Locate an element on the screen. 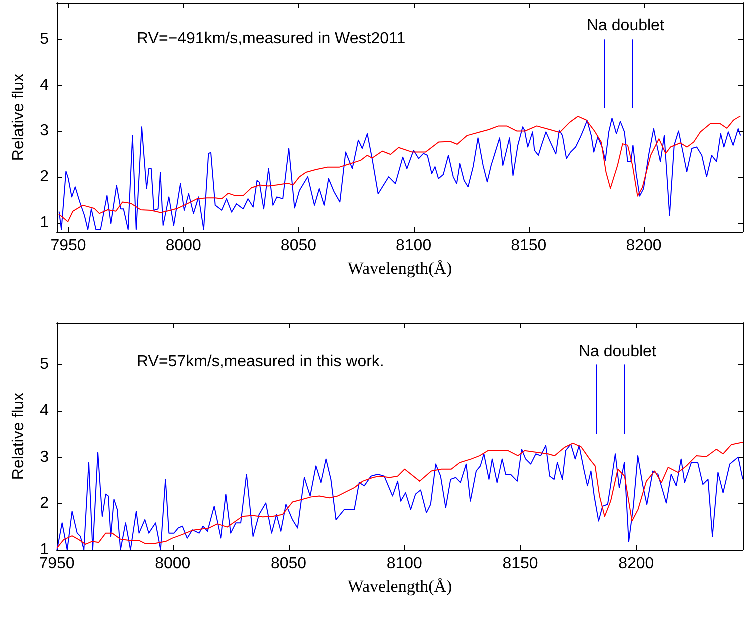  annotation: RV=−491km/s,measured in West2011 is located at coordinates (271, 39).